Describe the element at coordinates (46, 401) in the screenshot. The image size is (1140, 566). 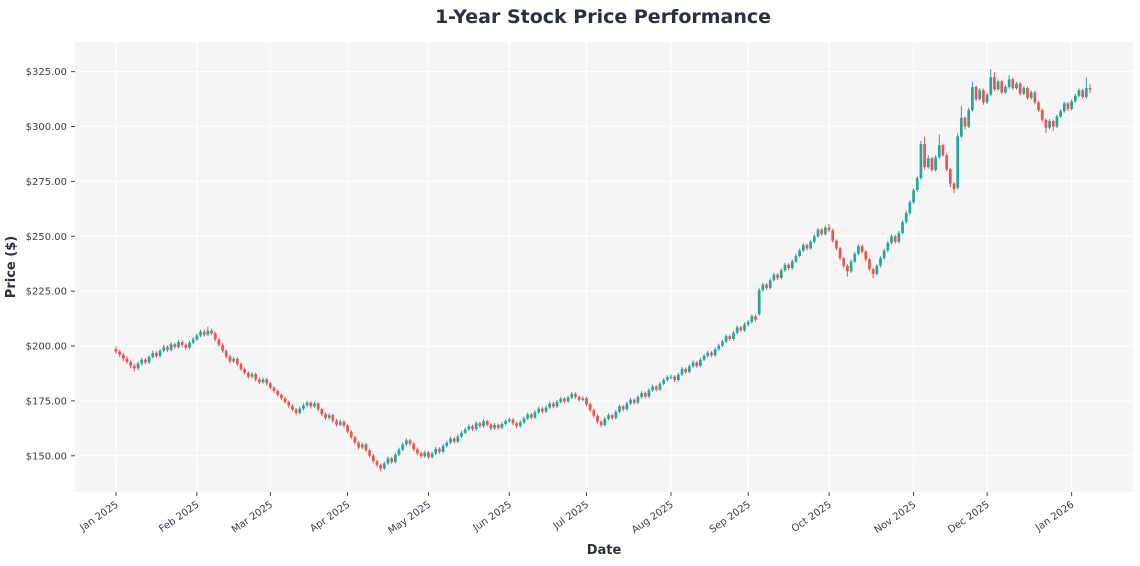
I see `y-tick-label: $175.00` at that location.